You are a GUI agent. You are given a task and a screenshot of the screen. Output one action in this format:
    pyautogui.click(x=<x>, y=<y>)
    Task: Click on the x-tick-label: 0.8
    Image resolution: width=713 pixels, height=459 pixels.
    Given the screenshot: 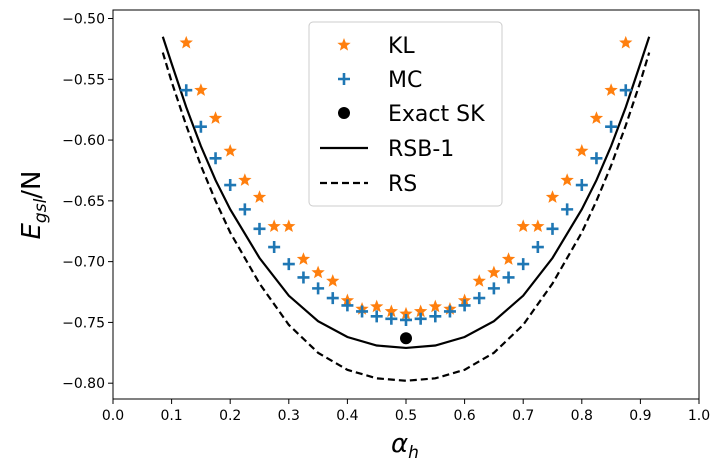 What is the action you would take?
    pyautogui.click(x=582, y=416)
    